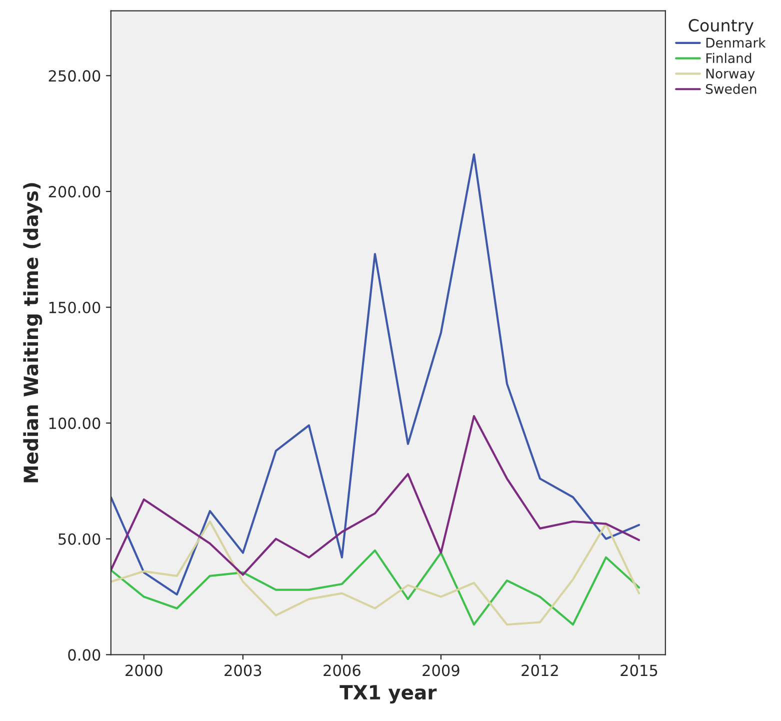 Image resolution: width=781 pixels, height=721 pixels. What do you see at coordinates (540, 670) in the screenshot?
I see `x-tick-label: 2012` at bounding box center [540, 670].